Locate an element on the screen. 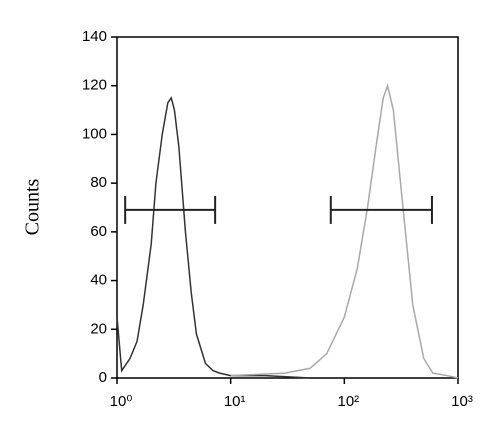  x-tick-label: 10² is located at coordinates (348, 401).